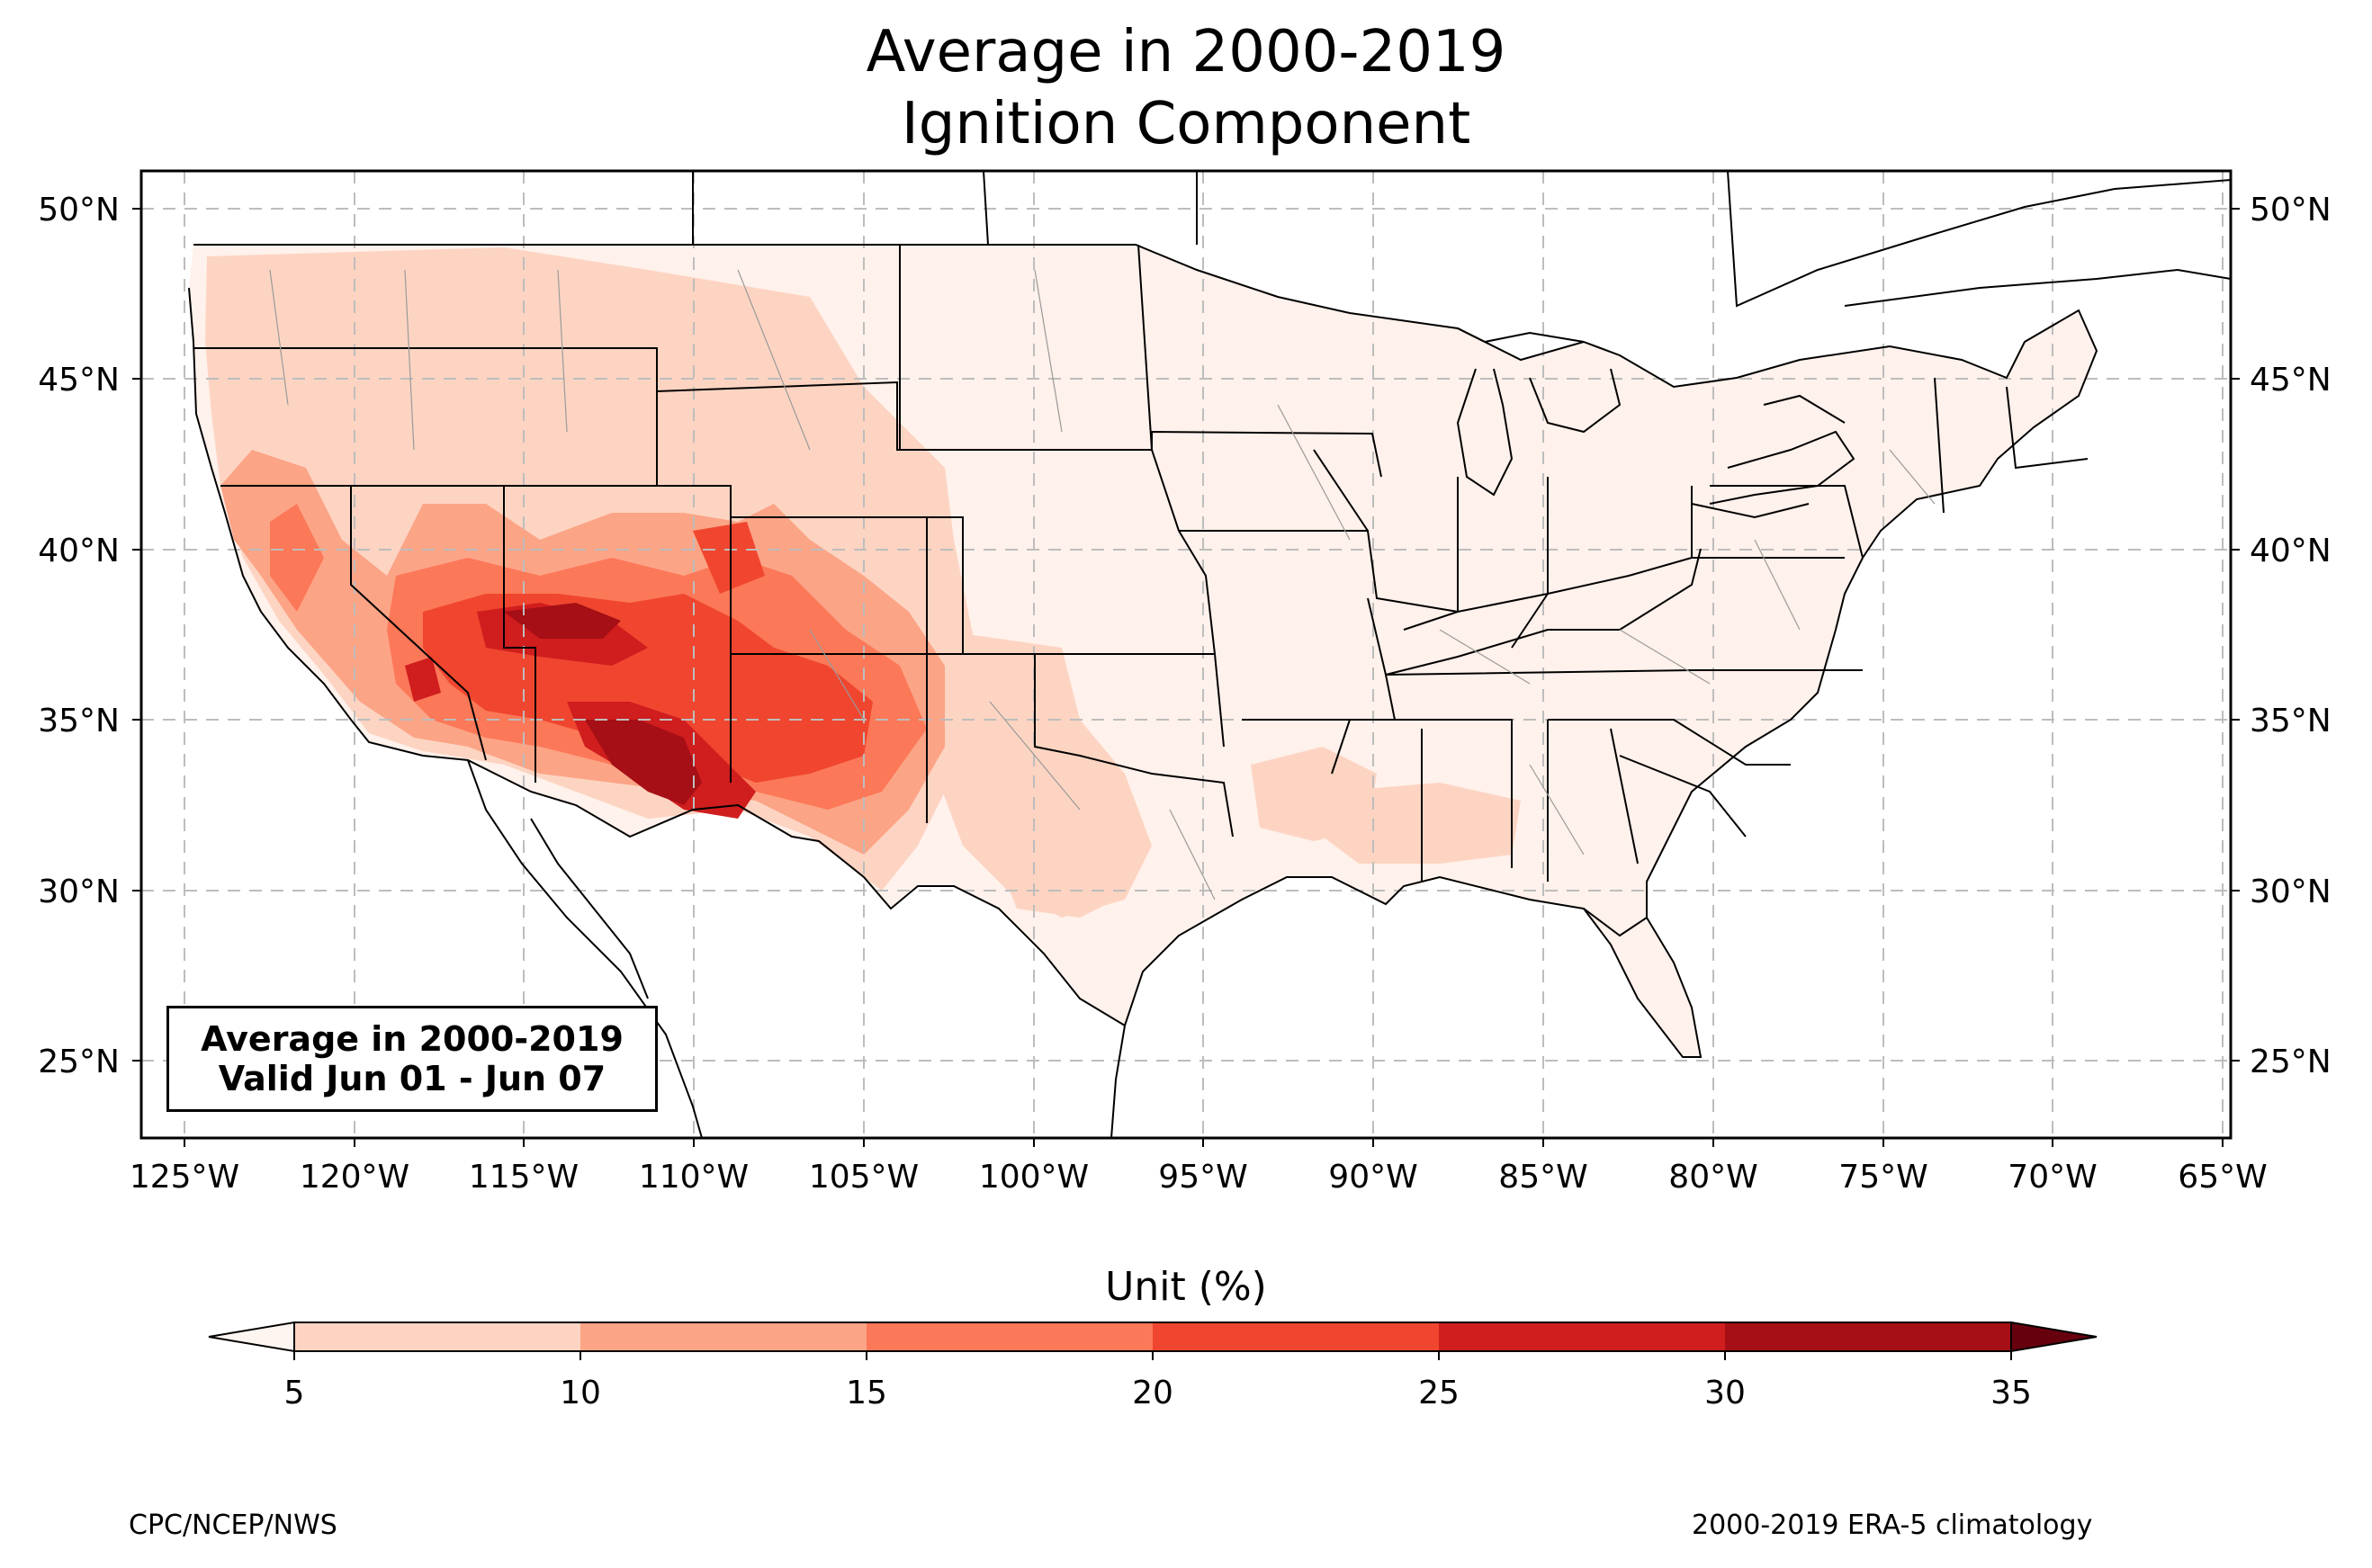 This screenshot has height=1568, width=2372. Describe the element at coordinates (1542, 1177) in the screenshot. I see `lon-label: 85°W` at that location.